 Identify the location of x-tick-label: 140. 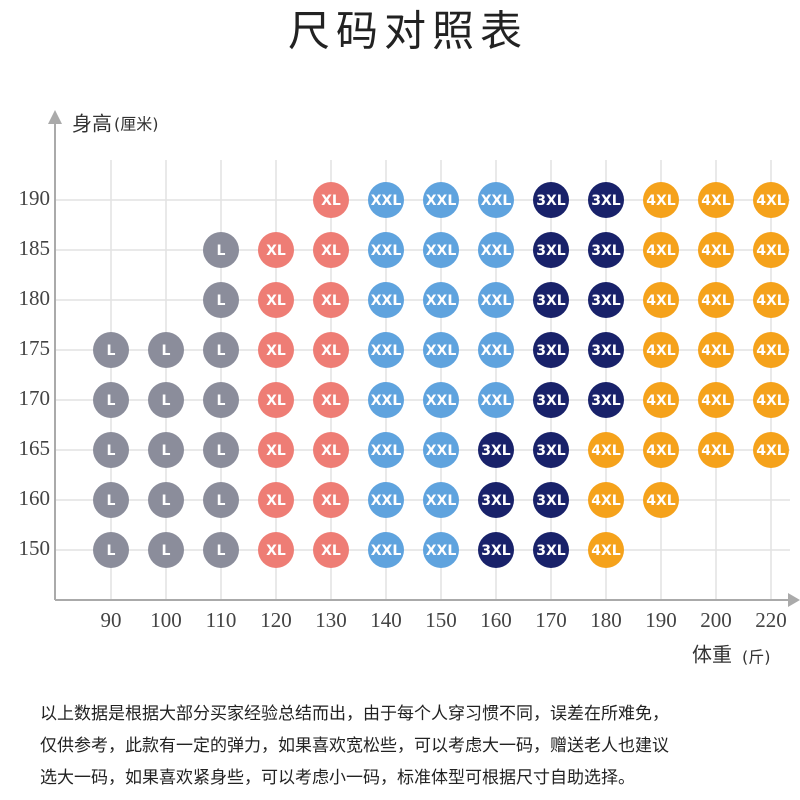
(386, 620).